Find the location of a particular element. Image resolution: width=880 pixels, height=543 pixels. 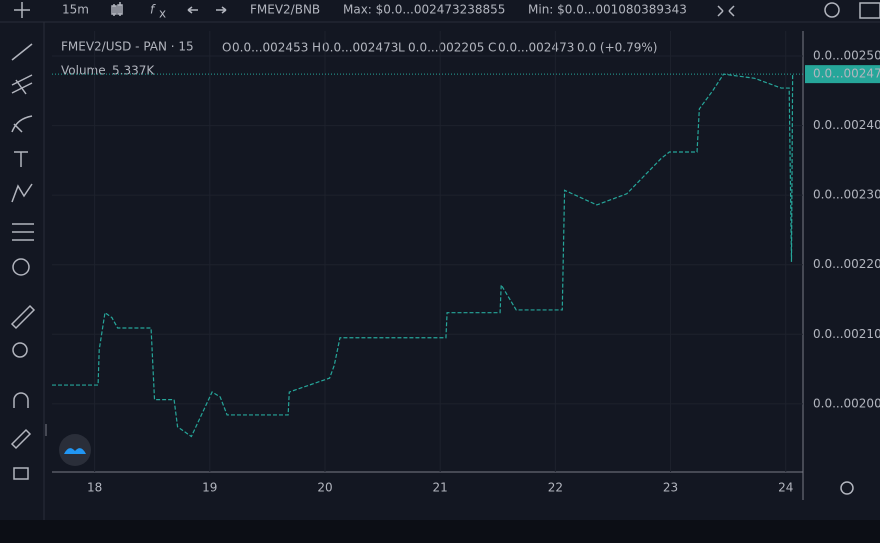

emoji-tool is located at coordinates (21, 267).